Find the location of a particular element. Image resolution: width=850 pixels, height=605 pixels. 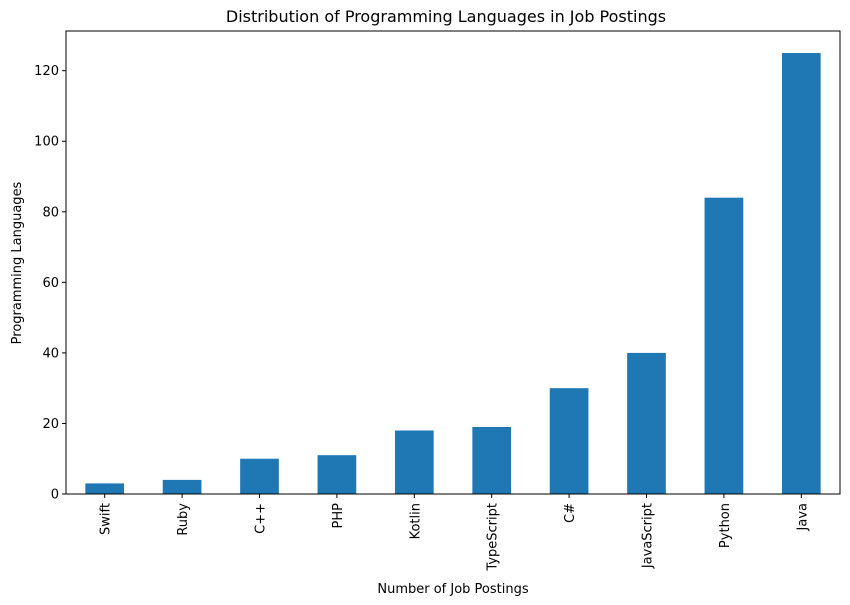

x-tick-label: Swift is located at coordinates (106, 519).